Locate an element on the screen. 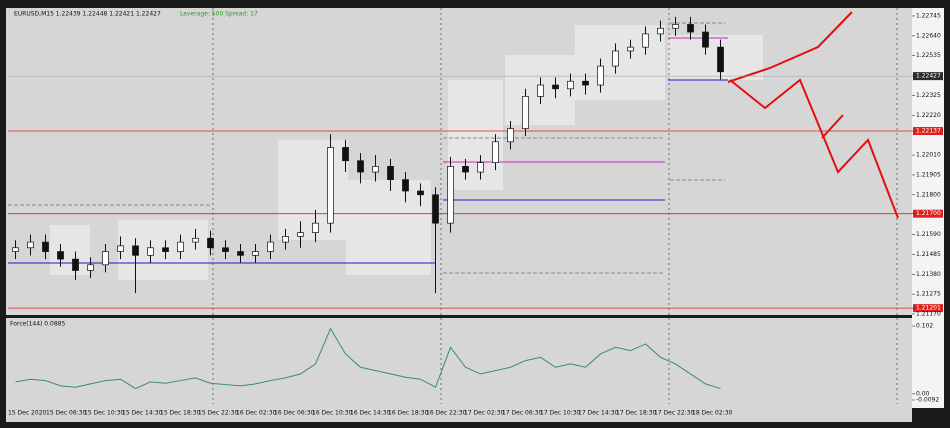 This screenshot has width=950, height=428. x-tick-label: 16 Dec 18:30 is located at coordinates (408, 413).